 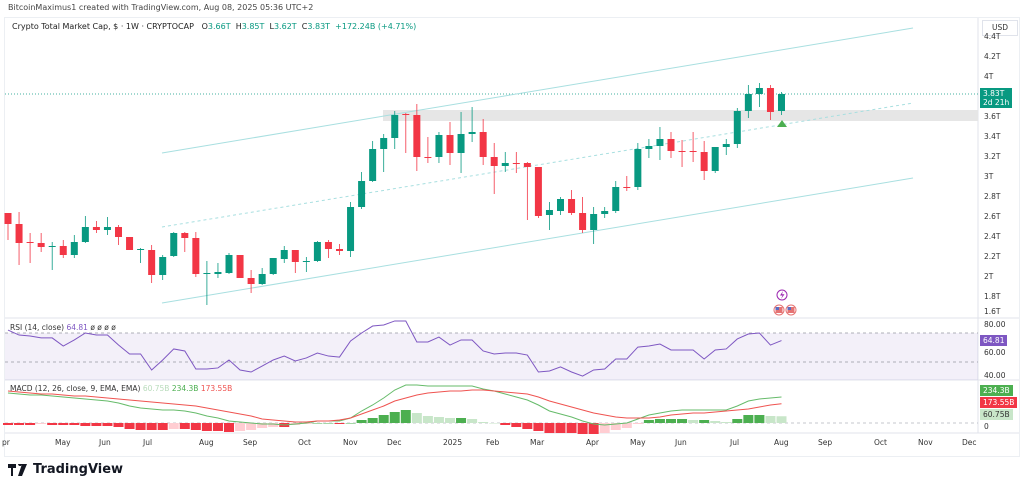 I want to click on logo-text: TradingView, so click(x=78, y=469).